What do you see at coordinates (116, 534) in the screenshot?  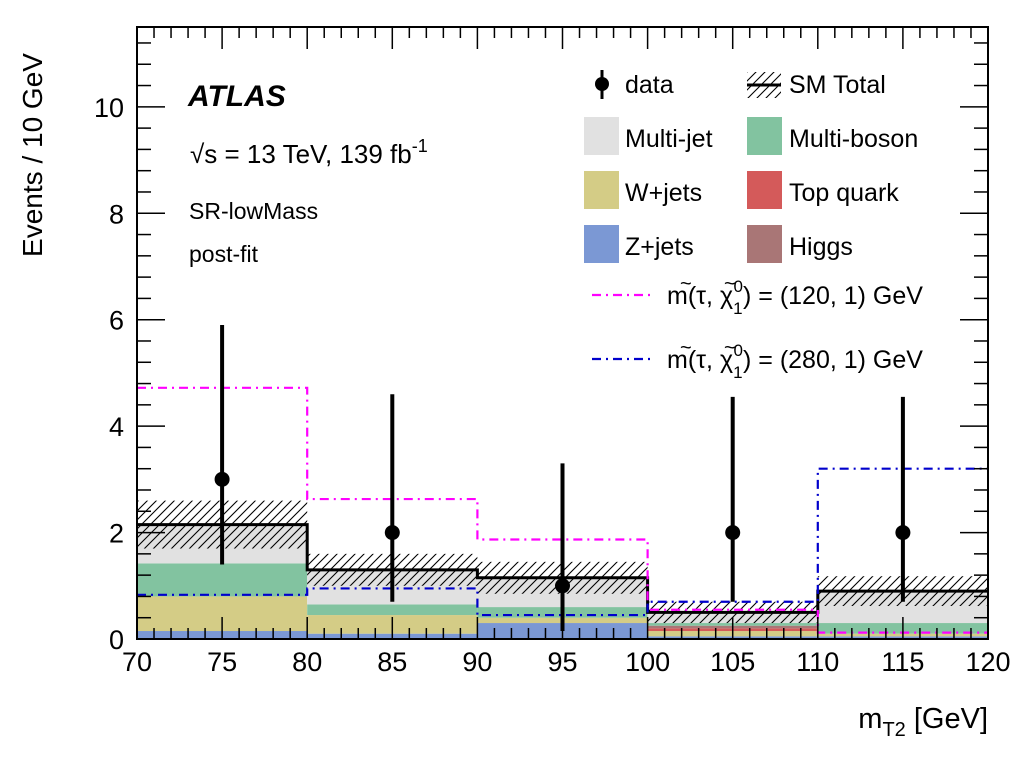 I see `y-tick-label: 2` at bounding box center [116, 534].